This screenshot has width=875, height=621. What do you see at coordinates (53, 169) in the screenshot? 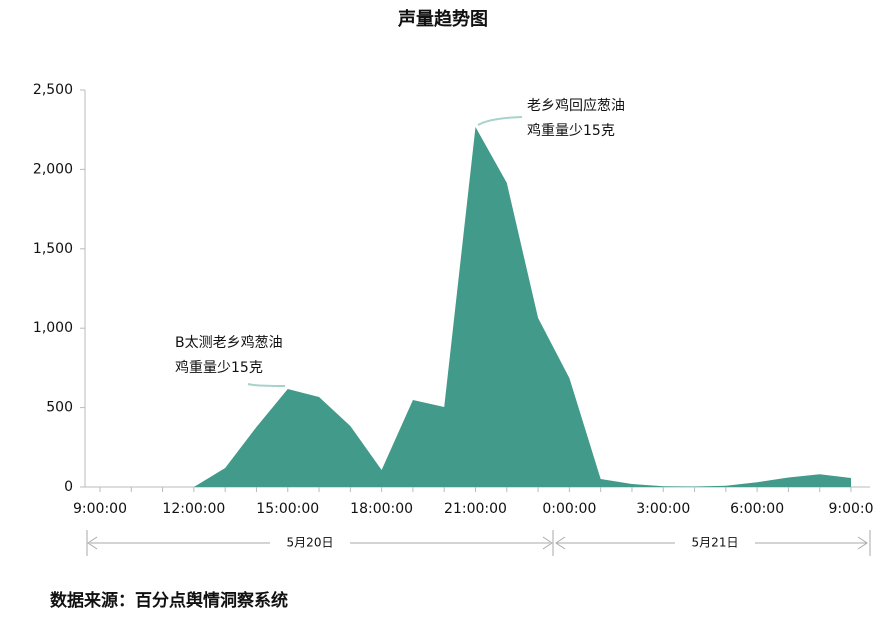
I see `y-tick-label: 2,000` at bounding box center [53, 169].